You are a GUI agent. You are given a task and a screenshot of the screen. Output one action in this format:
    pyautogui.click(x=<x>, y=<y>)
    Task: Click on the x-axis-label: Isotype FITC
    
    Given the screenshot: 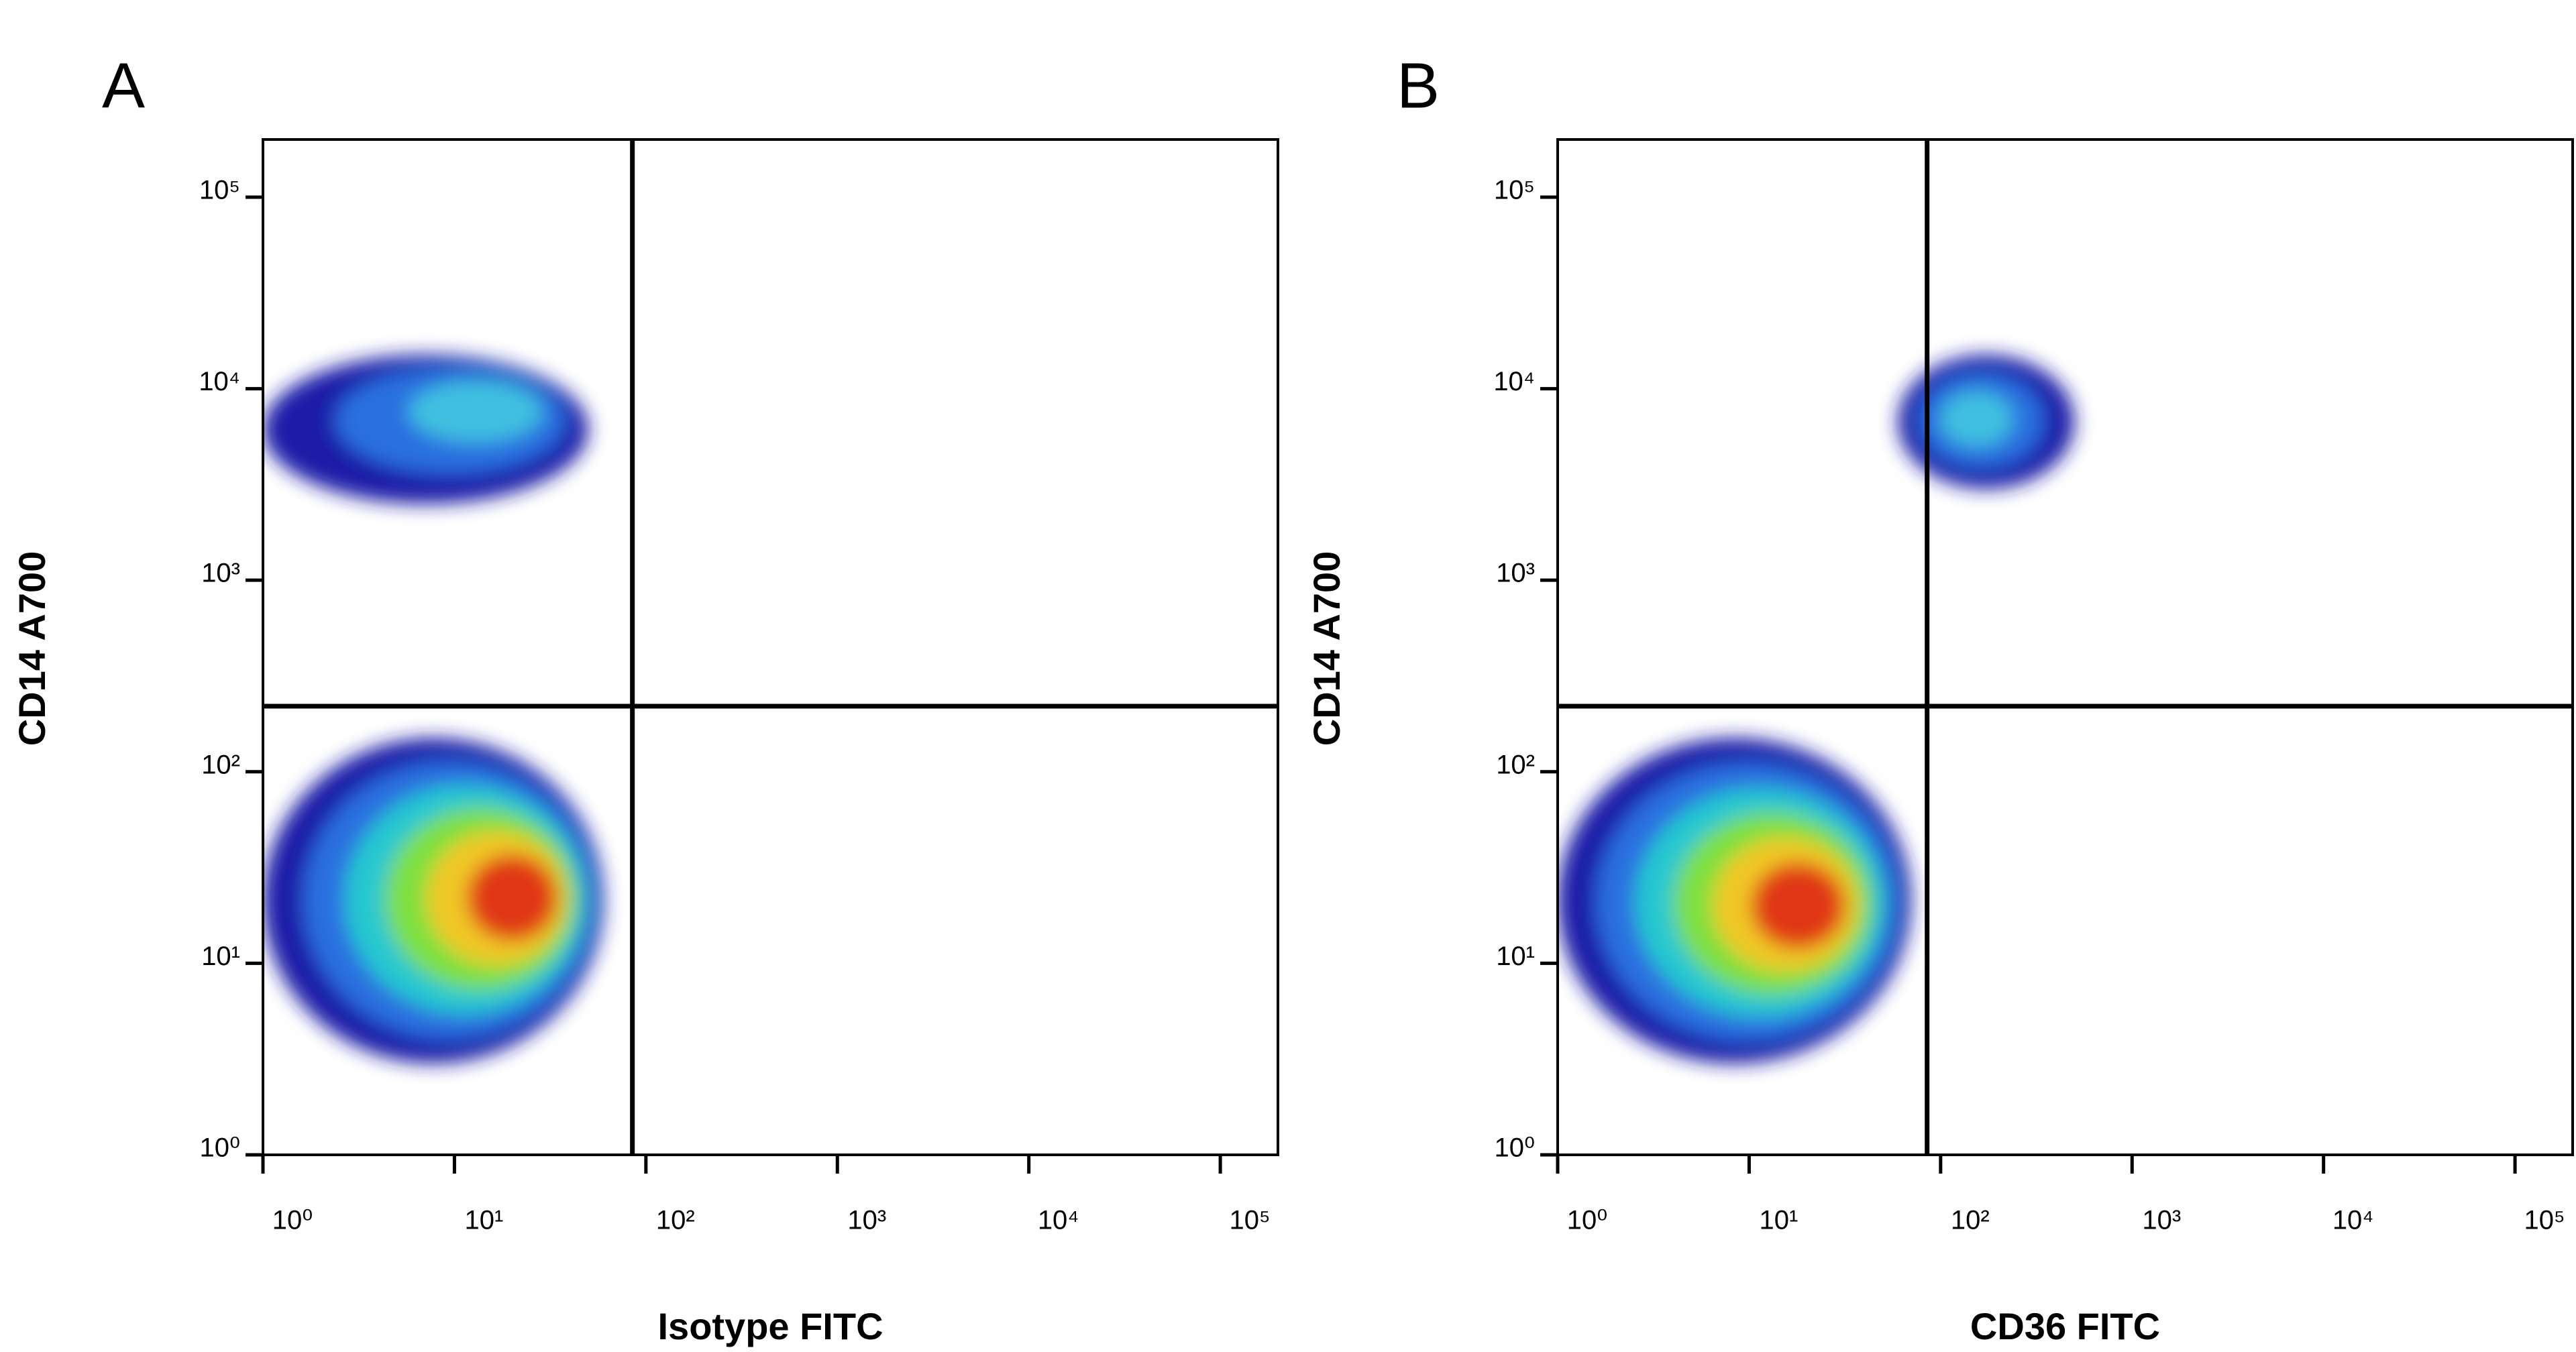 What is the action you would take?
    pyautogui.click(x=770, y=1326)
    